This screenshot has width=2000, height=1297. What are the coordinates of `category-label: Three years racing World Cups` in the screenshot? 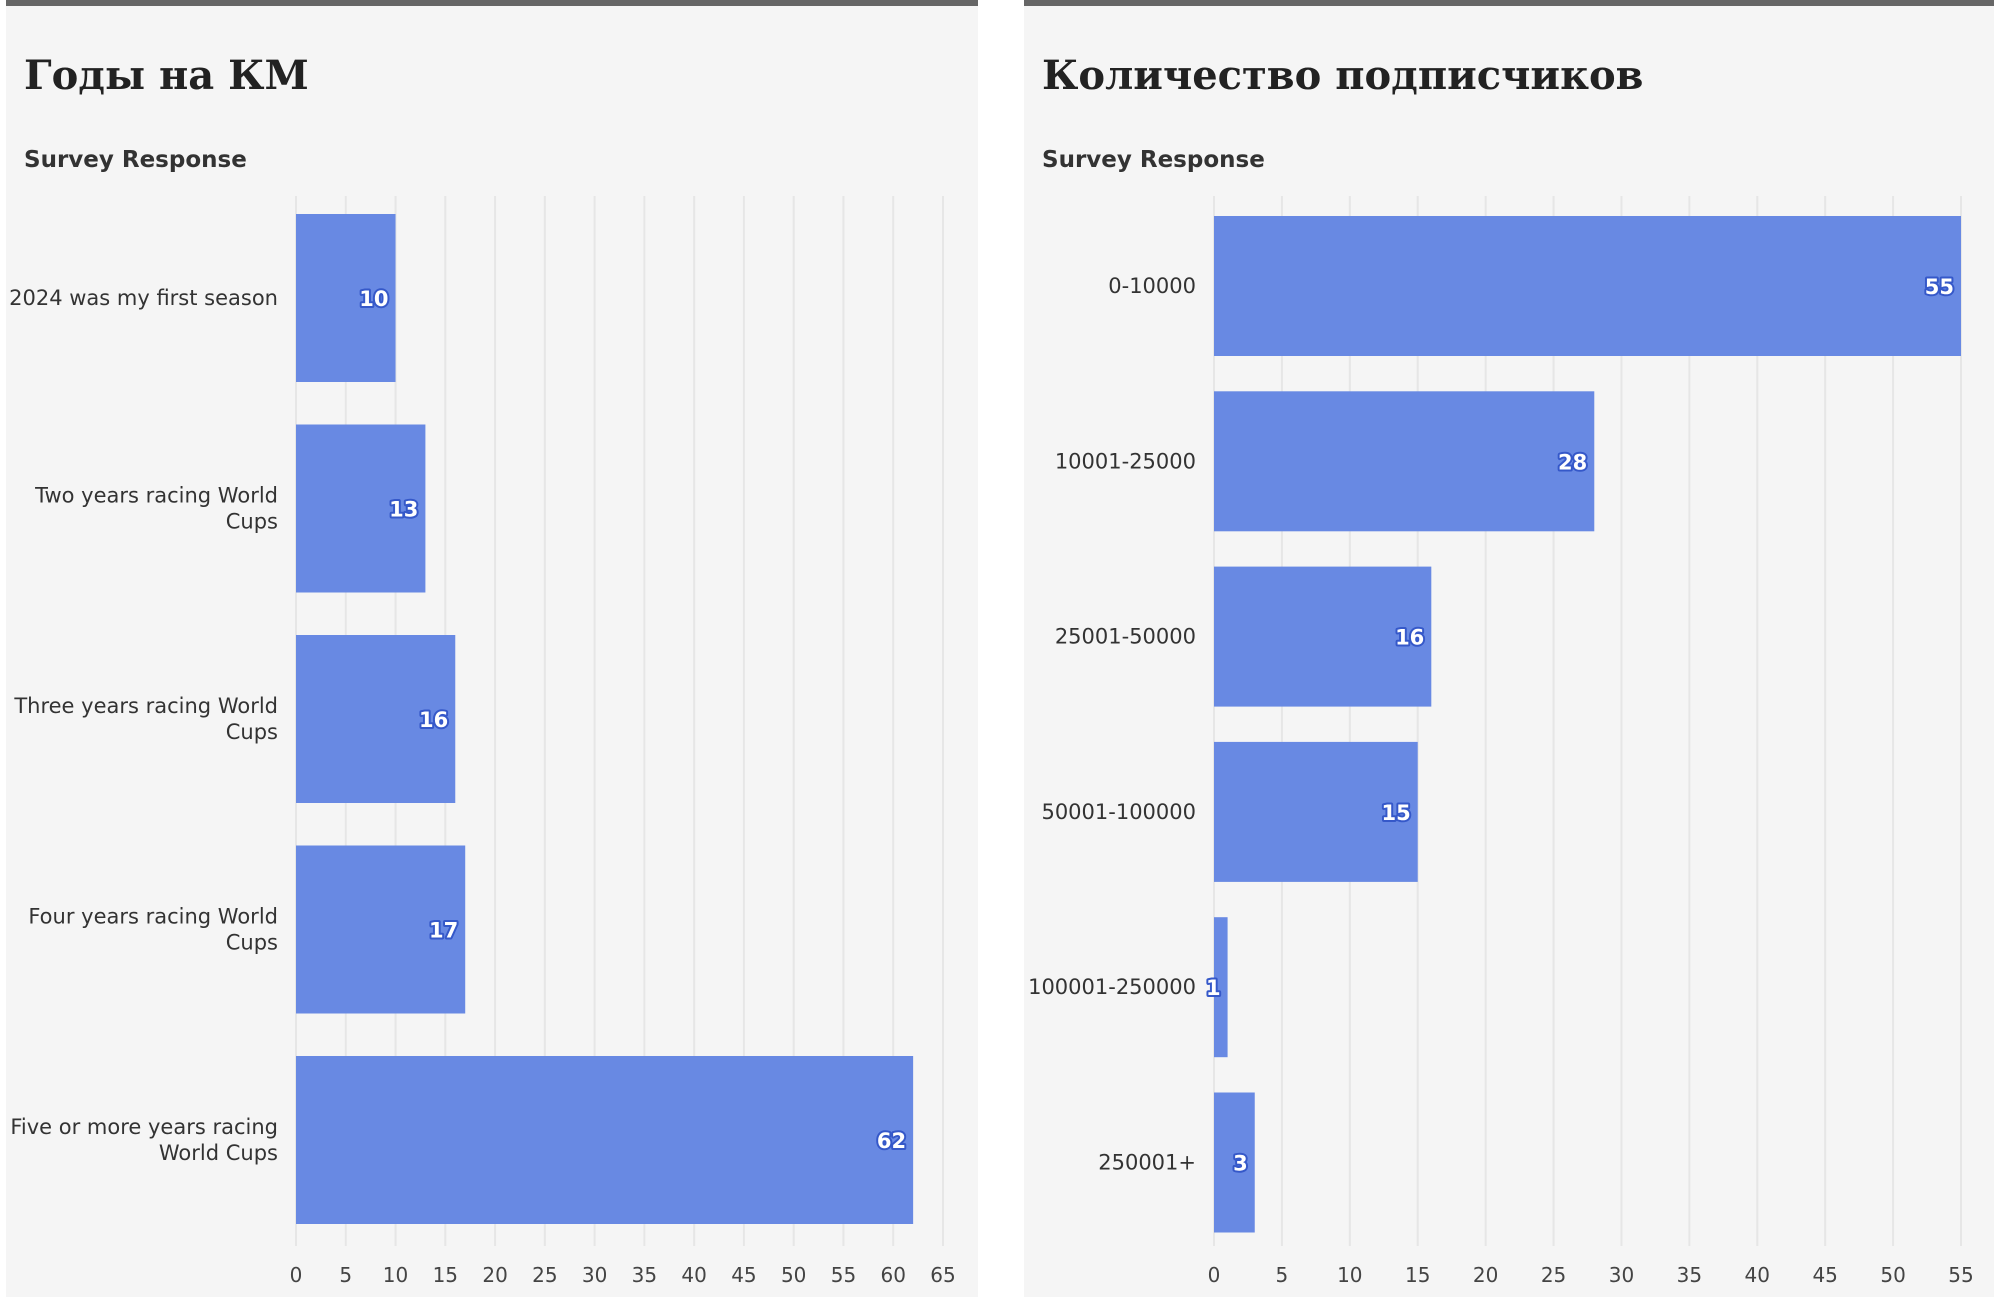 It's located at (145, 719).